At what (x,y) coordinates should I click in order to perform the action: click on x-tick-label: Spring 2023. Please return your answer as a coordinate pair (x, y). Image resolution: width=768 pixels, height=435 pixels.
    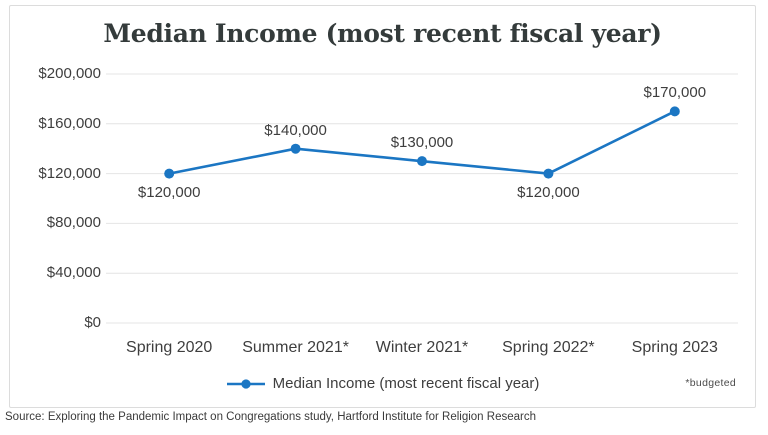
    Looking at the image, I should click on (674, 347).